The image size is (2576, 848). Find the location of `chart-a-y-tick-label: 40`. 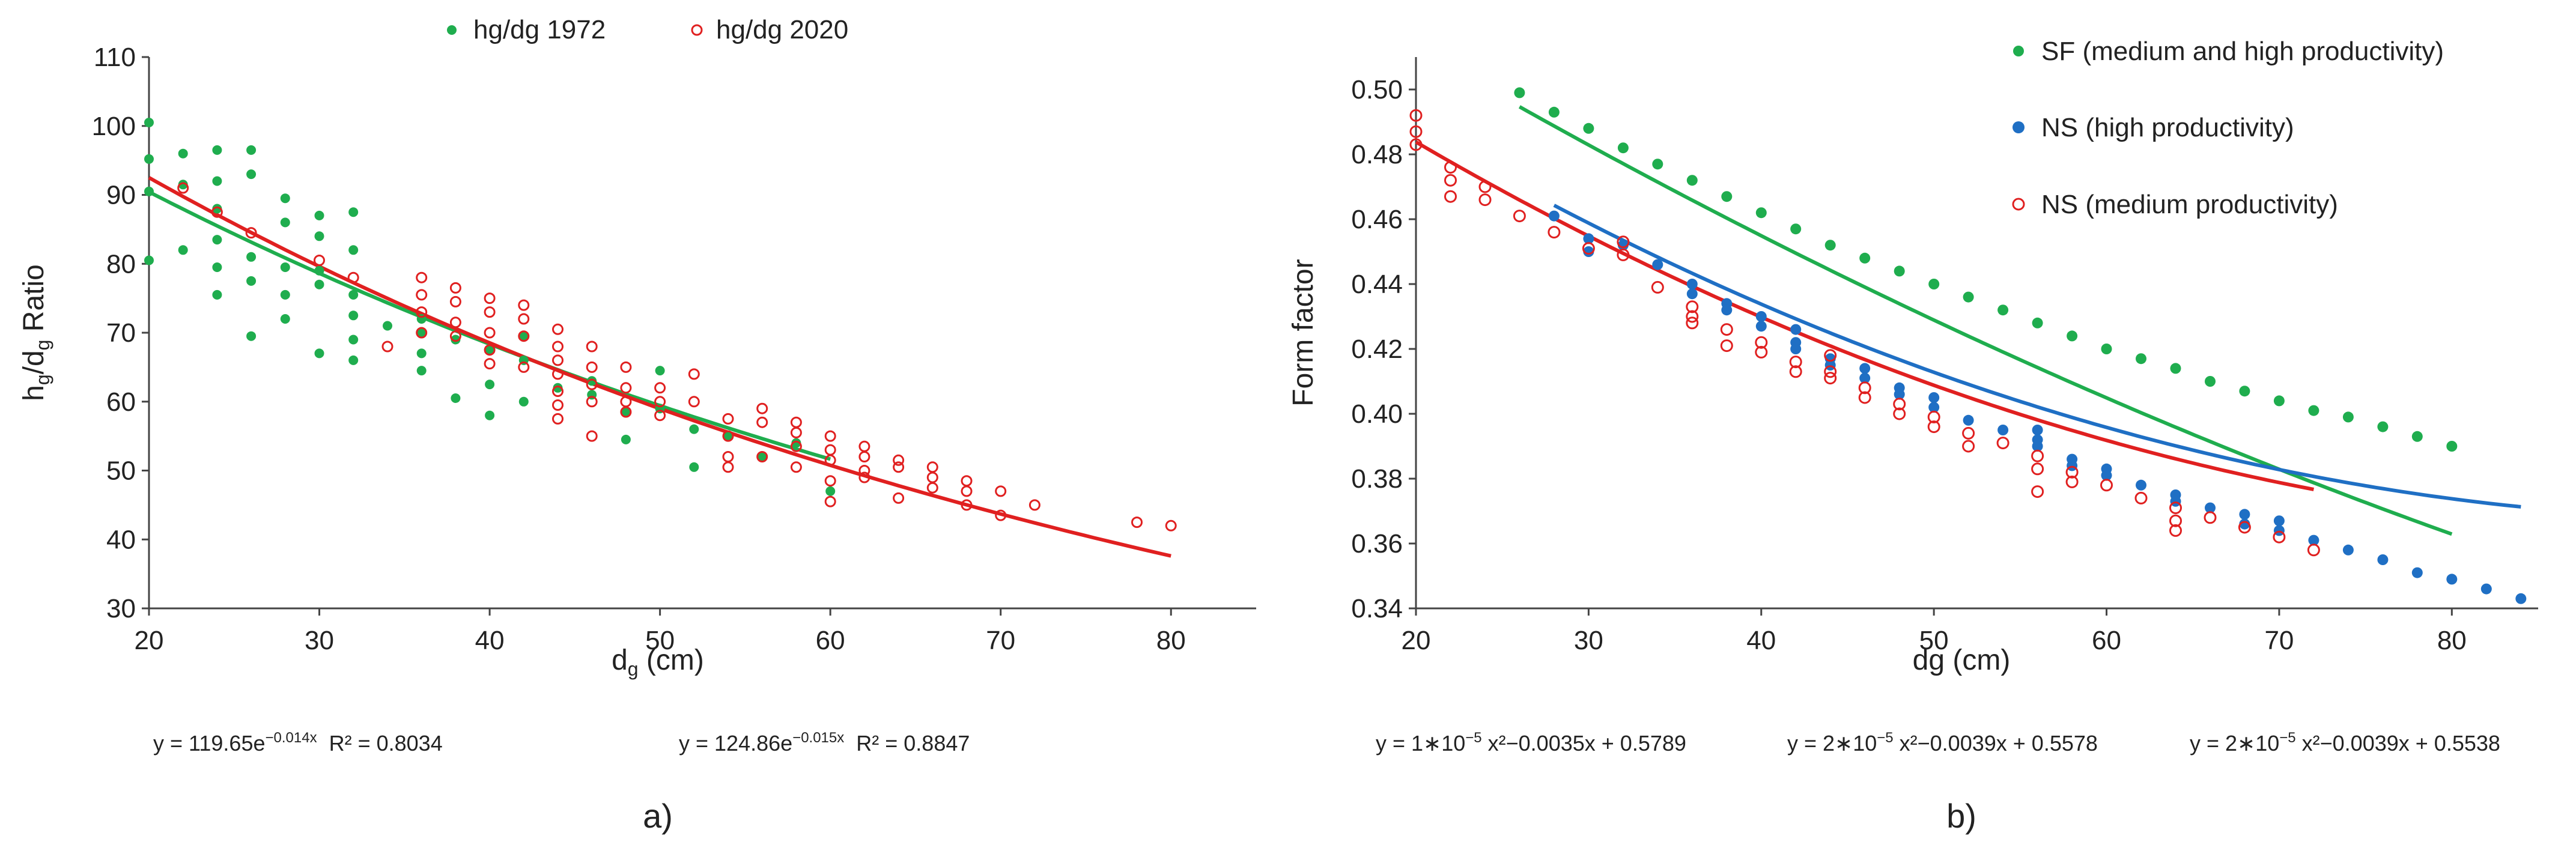

chart-a-y-tick-label: 40 is located at coordinates (121, 539).